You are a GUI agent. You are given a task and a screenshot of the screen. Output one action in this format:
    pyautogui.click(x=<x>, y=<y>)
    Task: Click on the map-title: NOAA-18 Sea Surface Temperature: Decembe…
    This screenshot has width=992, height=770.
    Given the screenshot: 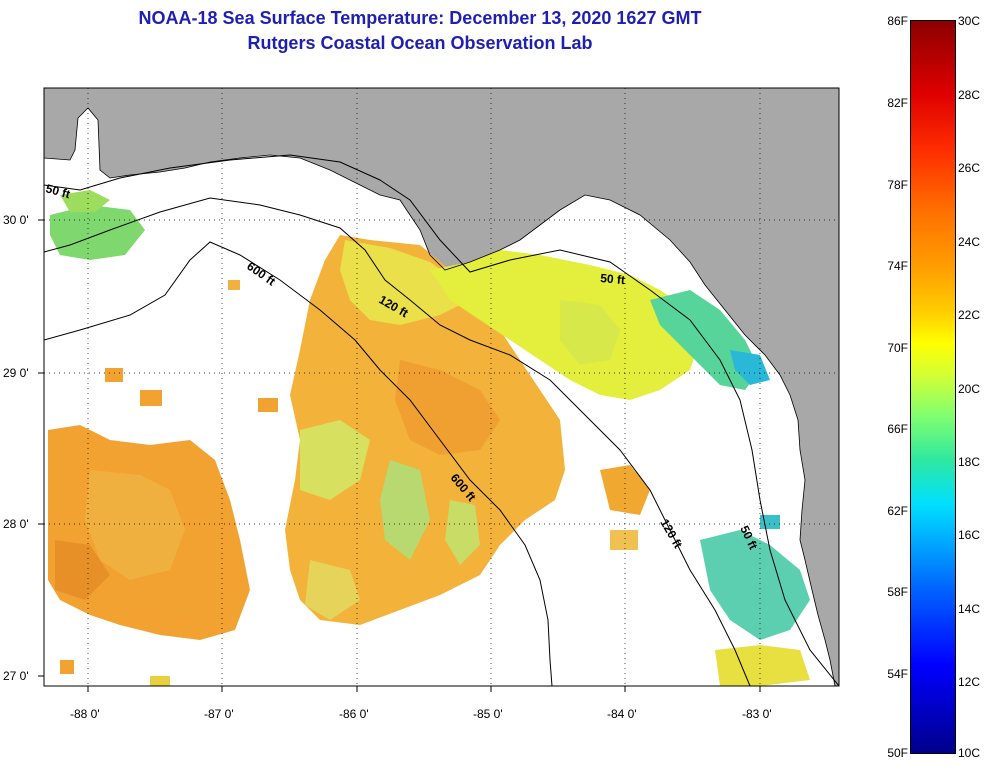 What is the action you would take?
    pyautogui.click(x=420, y=18)
    